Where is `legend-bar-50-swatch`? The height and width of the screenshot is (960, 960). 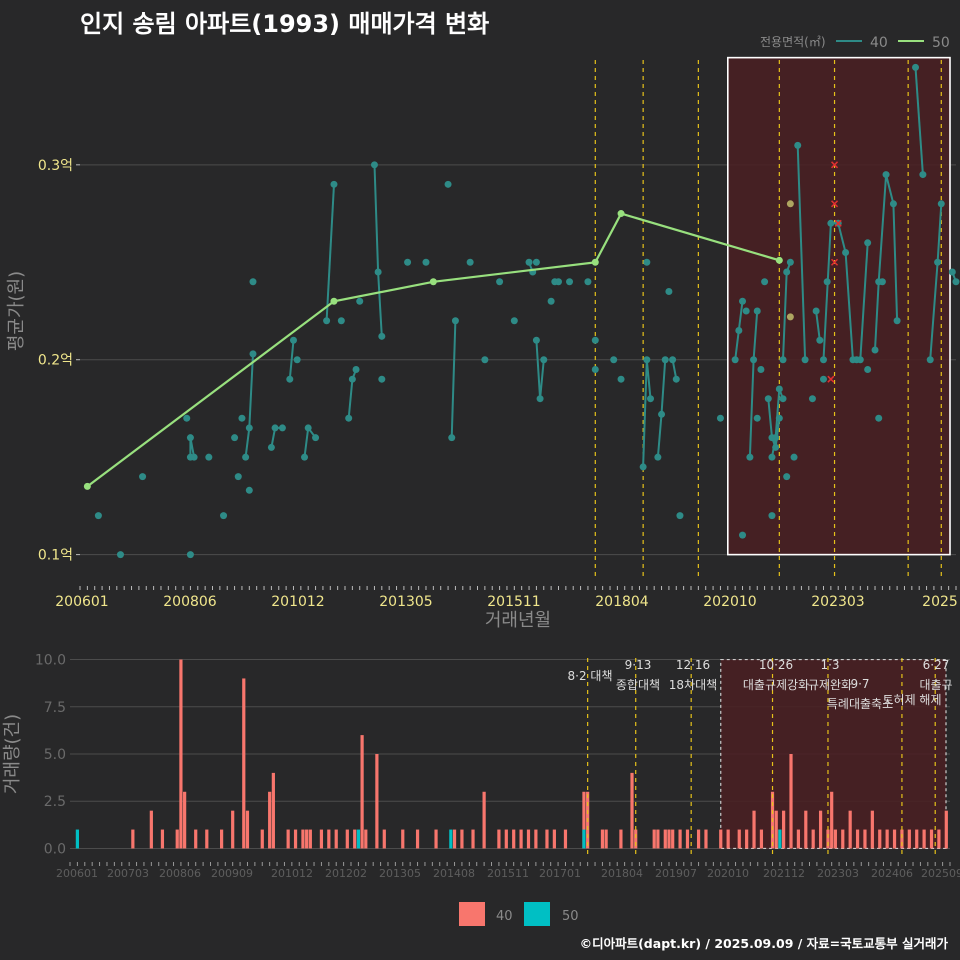
legend-bar-50-swatch is located at coordinates (537, 914).